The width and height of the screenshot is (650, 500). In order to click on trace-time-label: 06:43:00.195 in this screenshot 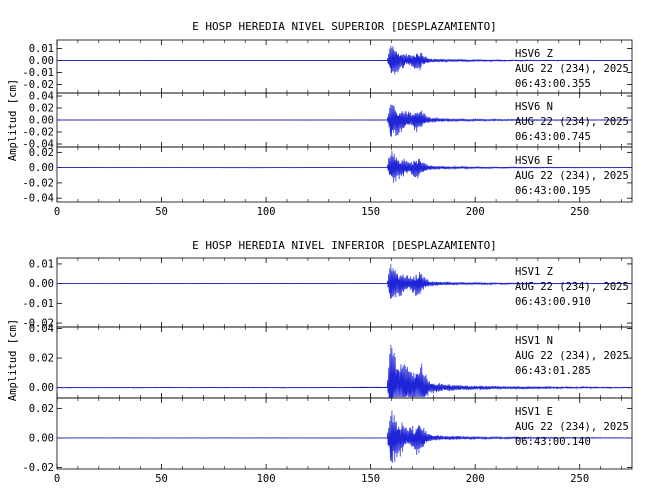, I will do `click(553, 191)`.